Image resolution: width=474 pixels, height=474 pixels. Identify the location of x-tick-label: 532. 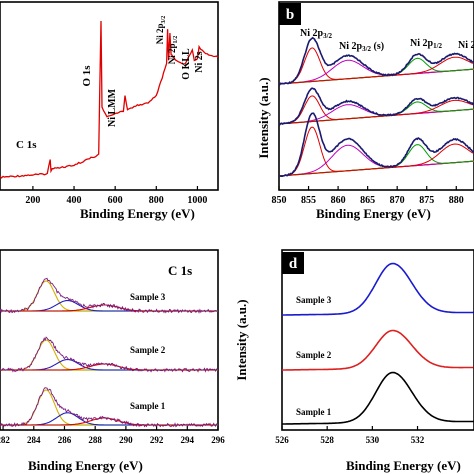
(418, 440).